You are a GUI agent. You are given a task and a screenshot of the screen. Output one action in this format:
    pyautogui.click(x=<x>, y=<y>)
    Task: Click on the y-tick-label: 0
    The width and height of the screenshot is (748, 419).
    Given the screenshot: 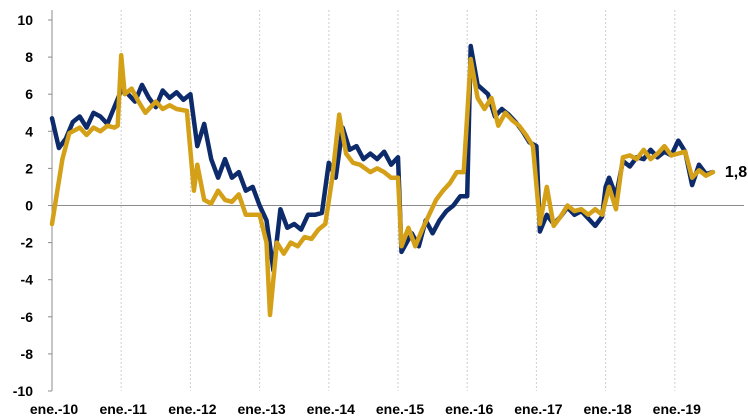 What is the action you would take?
    pyautogui.click(x=29, y=206)
    